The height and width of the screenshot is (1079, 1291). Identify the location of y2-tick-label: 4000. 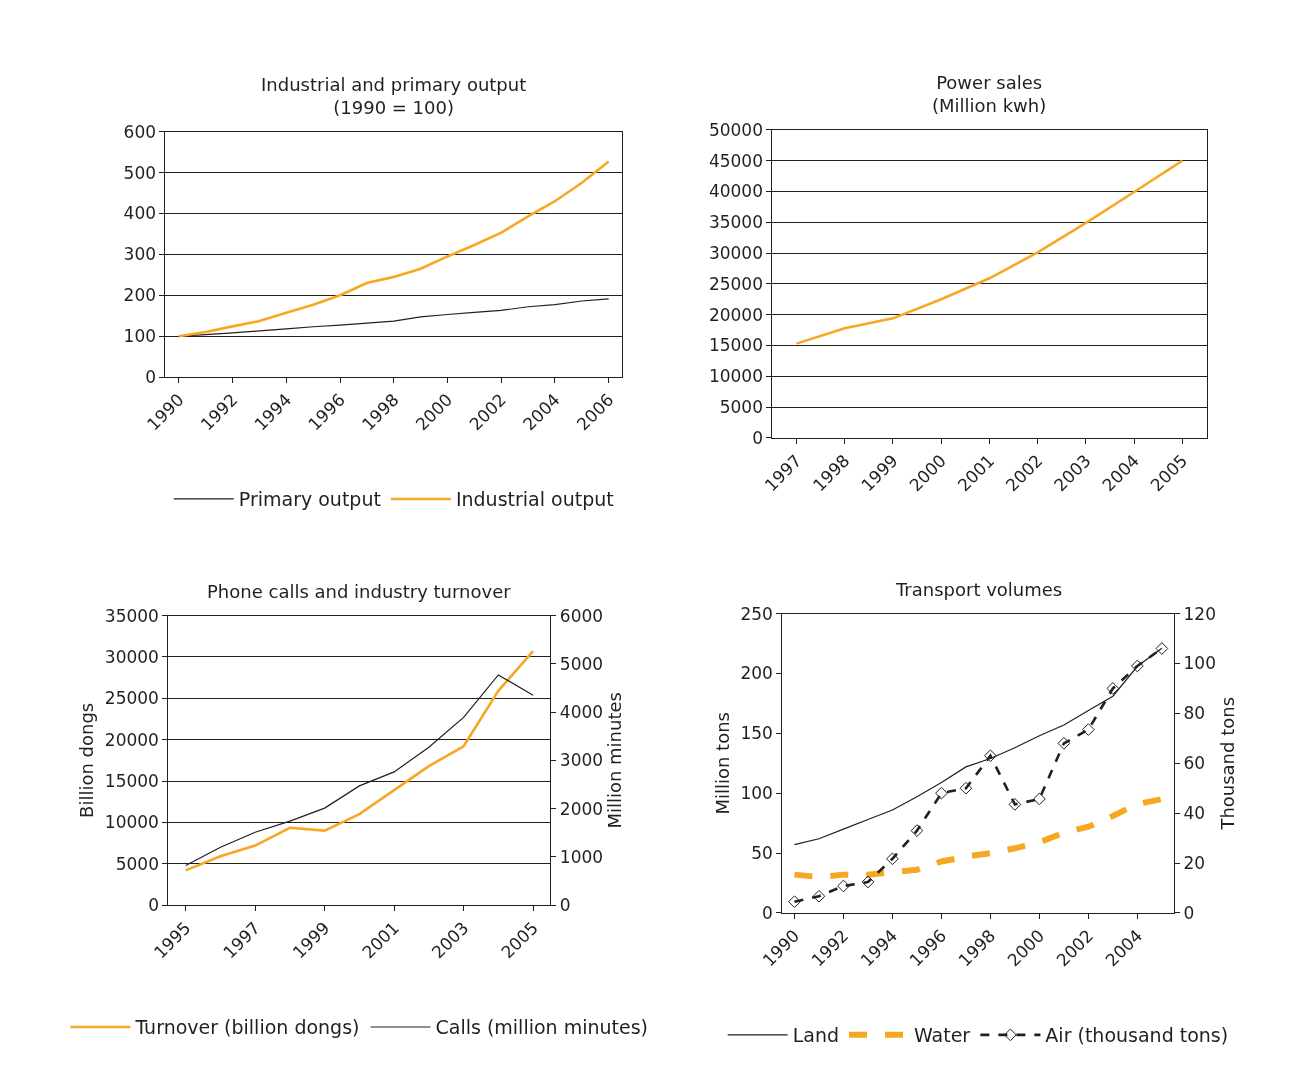
(581, 712).